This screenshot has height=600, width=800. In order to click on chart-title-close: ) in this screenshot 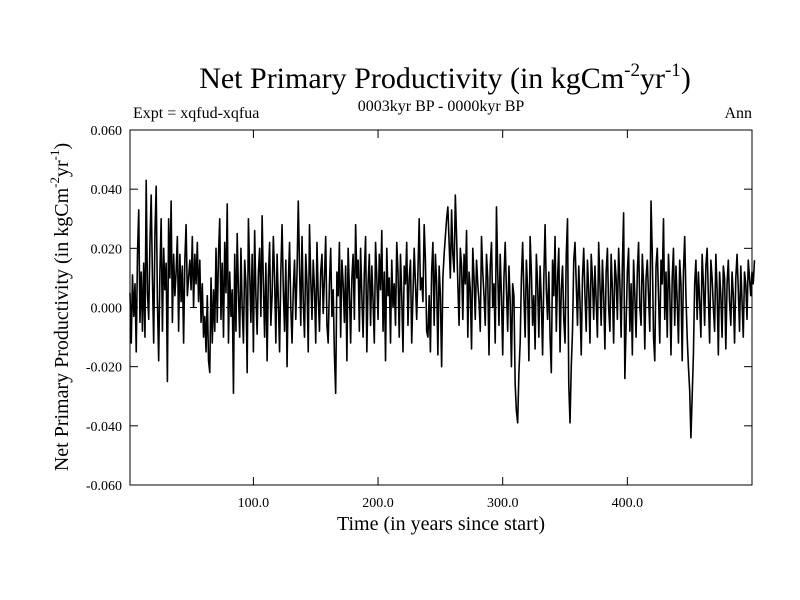, I will do `click(686, 78)`.